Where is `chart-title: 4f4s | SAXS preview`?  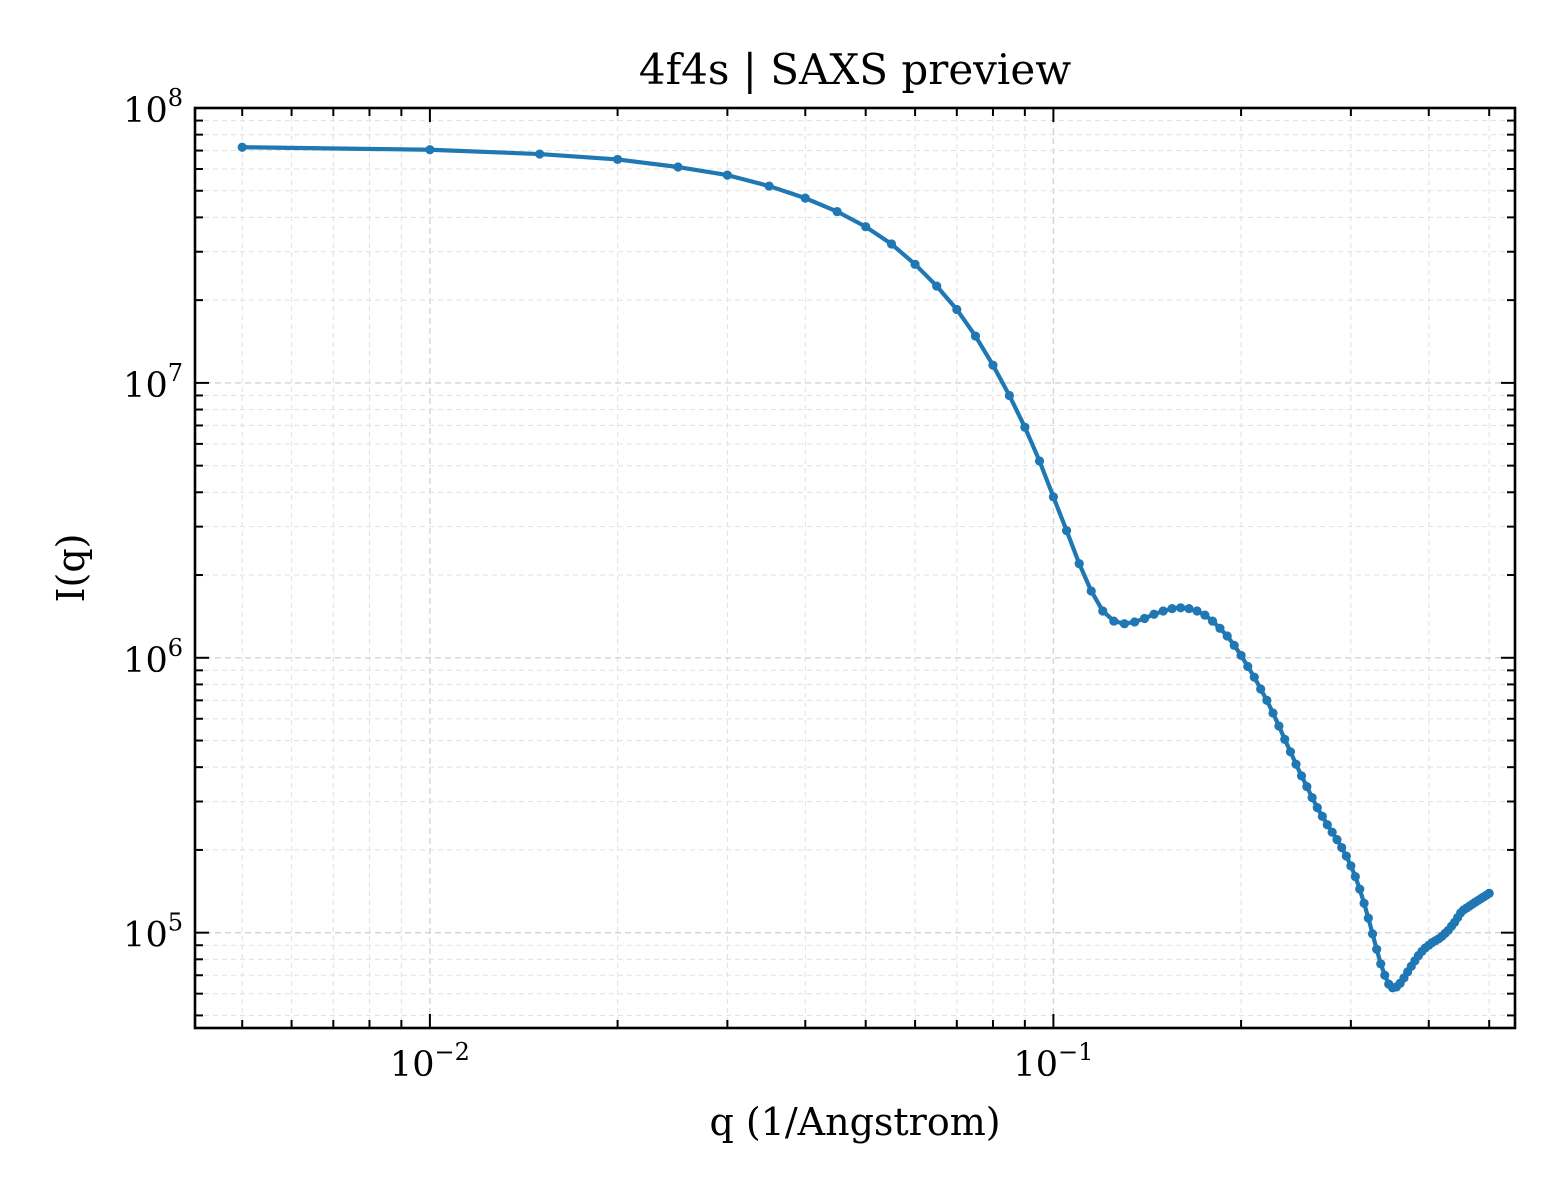
chart-title: 4f4s | SAXS preview is located at coordinates (855, 69).